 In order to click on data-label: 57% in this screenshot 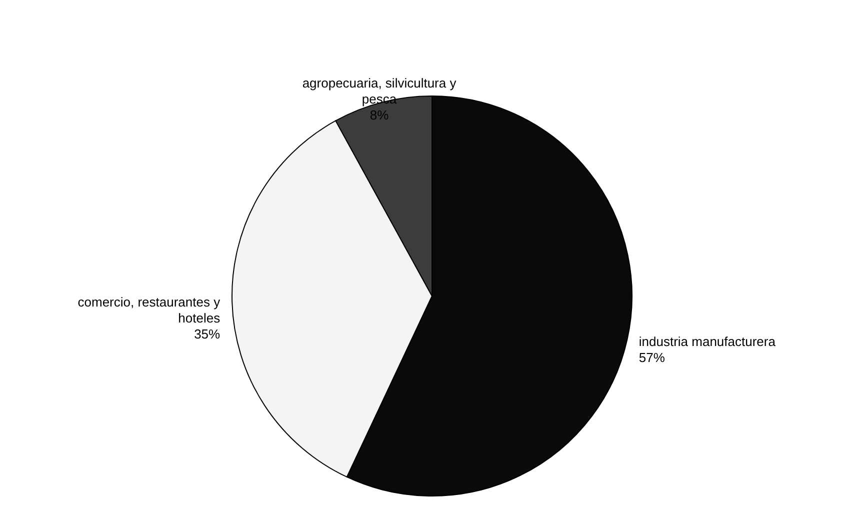, I will do `click(652, 358)`.